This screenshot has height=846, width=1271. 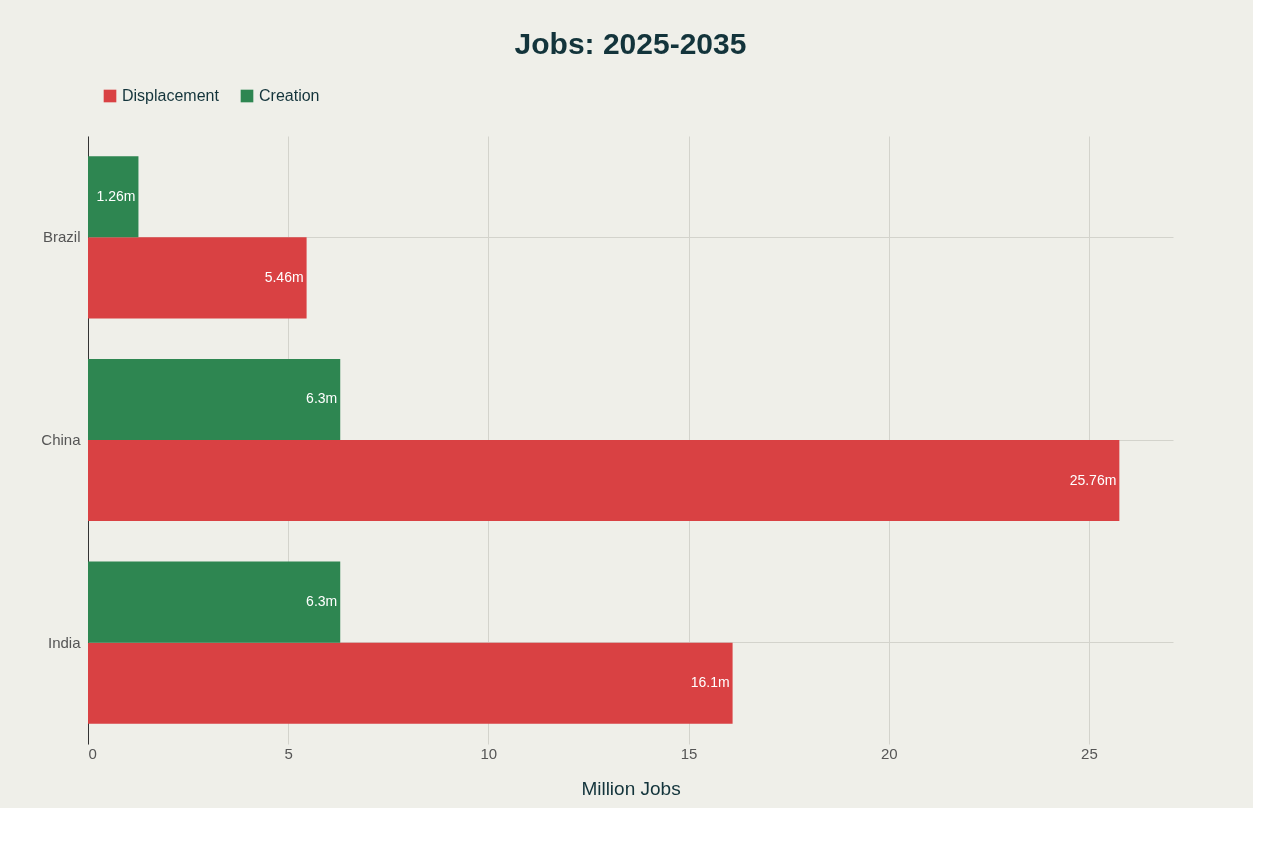 I want to click on y-tick-label: Brazil, so click(x=61, y=237).